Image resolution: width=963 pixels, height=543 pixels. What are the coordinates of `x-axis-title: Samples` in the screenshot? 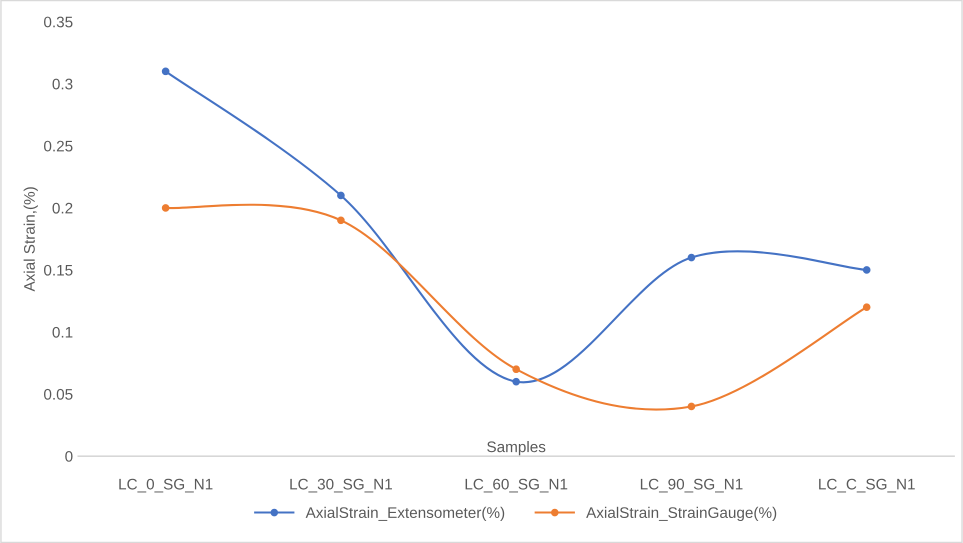 It's located at (516, 448).